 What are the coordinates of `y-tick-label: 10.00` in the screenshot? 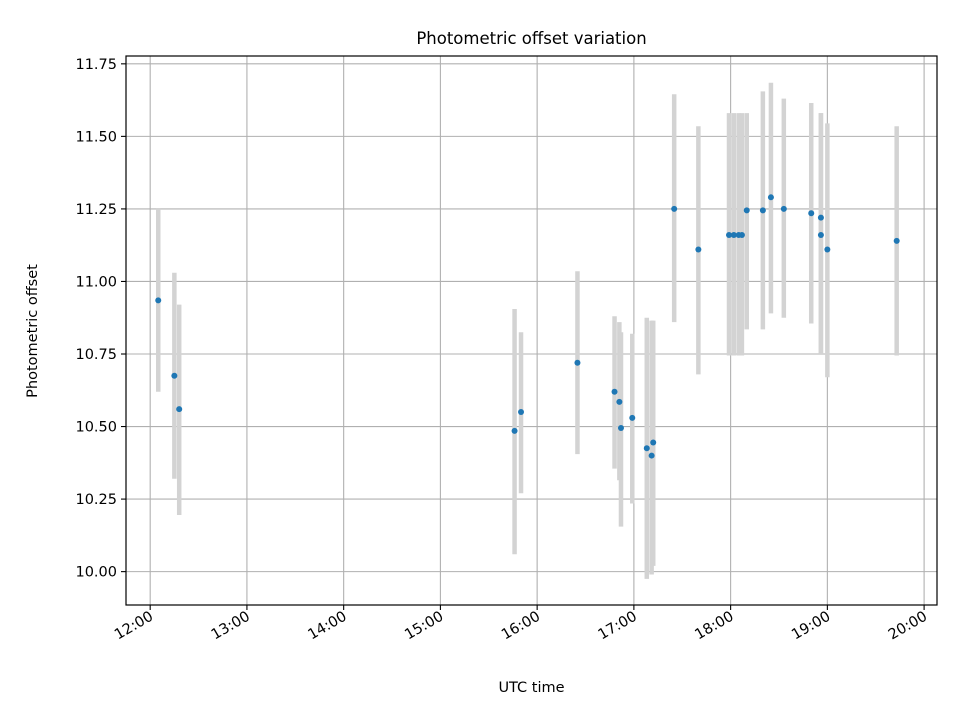 It's located at (96, 573).